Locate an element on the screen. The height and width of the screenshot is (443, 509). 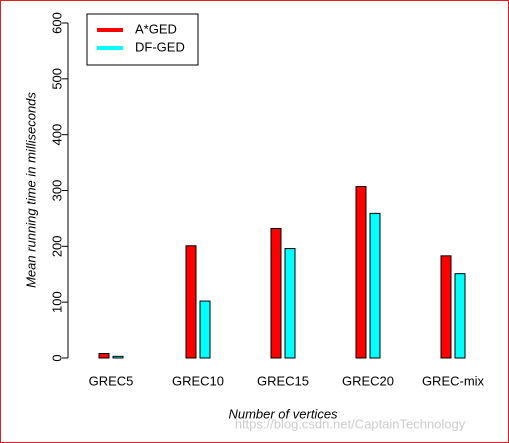
x-tick-label: GREC15 is located at coordinates (283, 380).